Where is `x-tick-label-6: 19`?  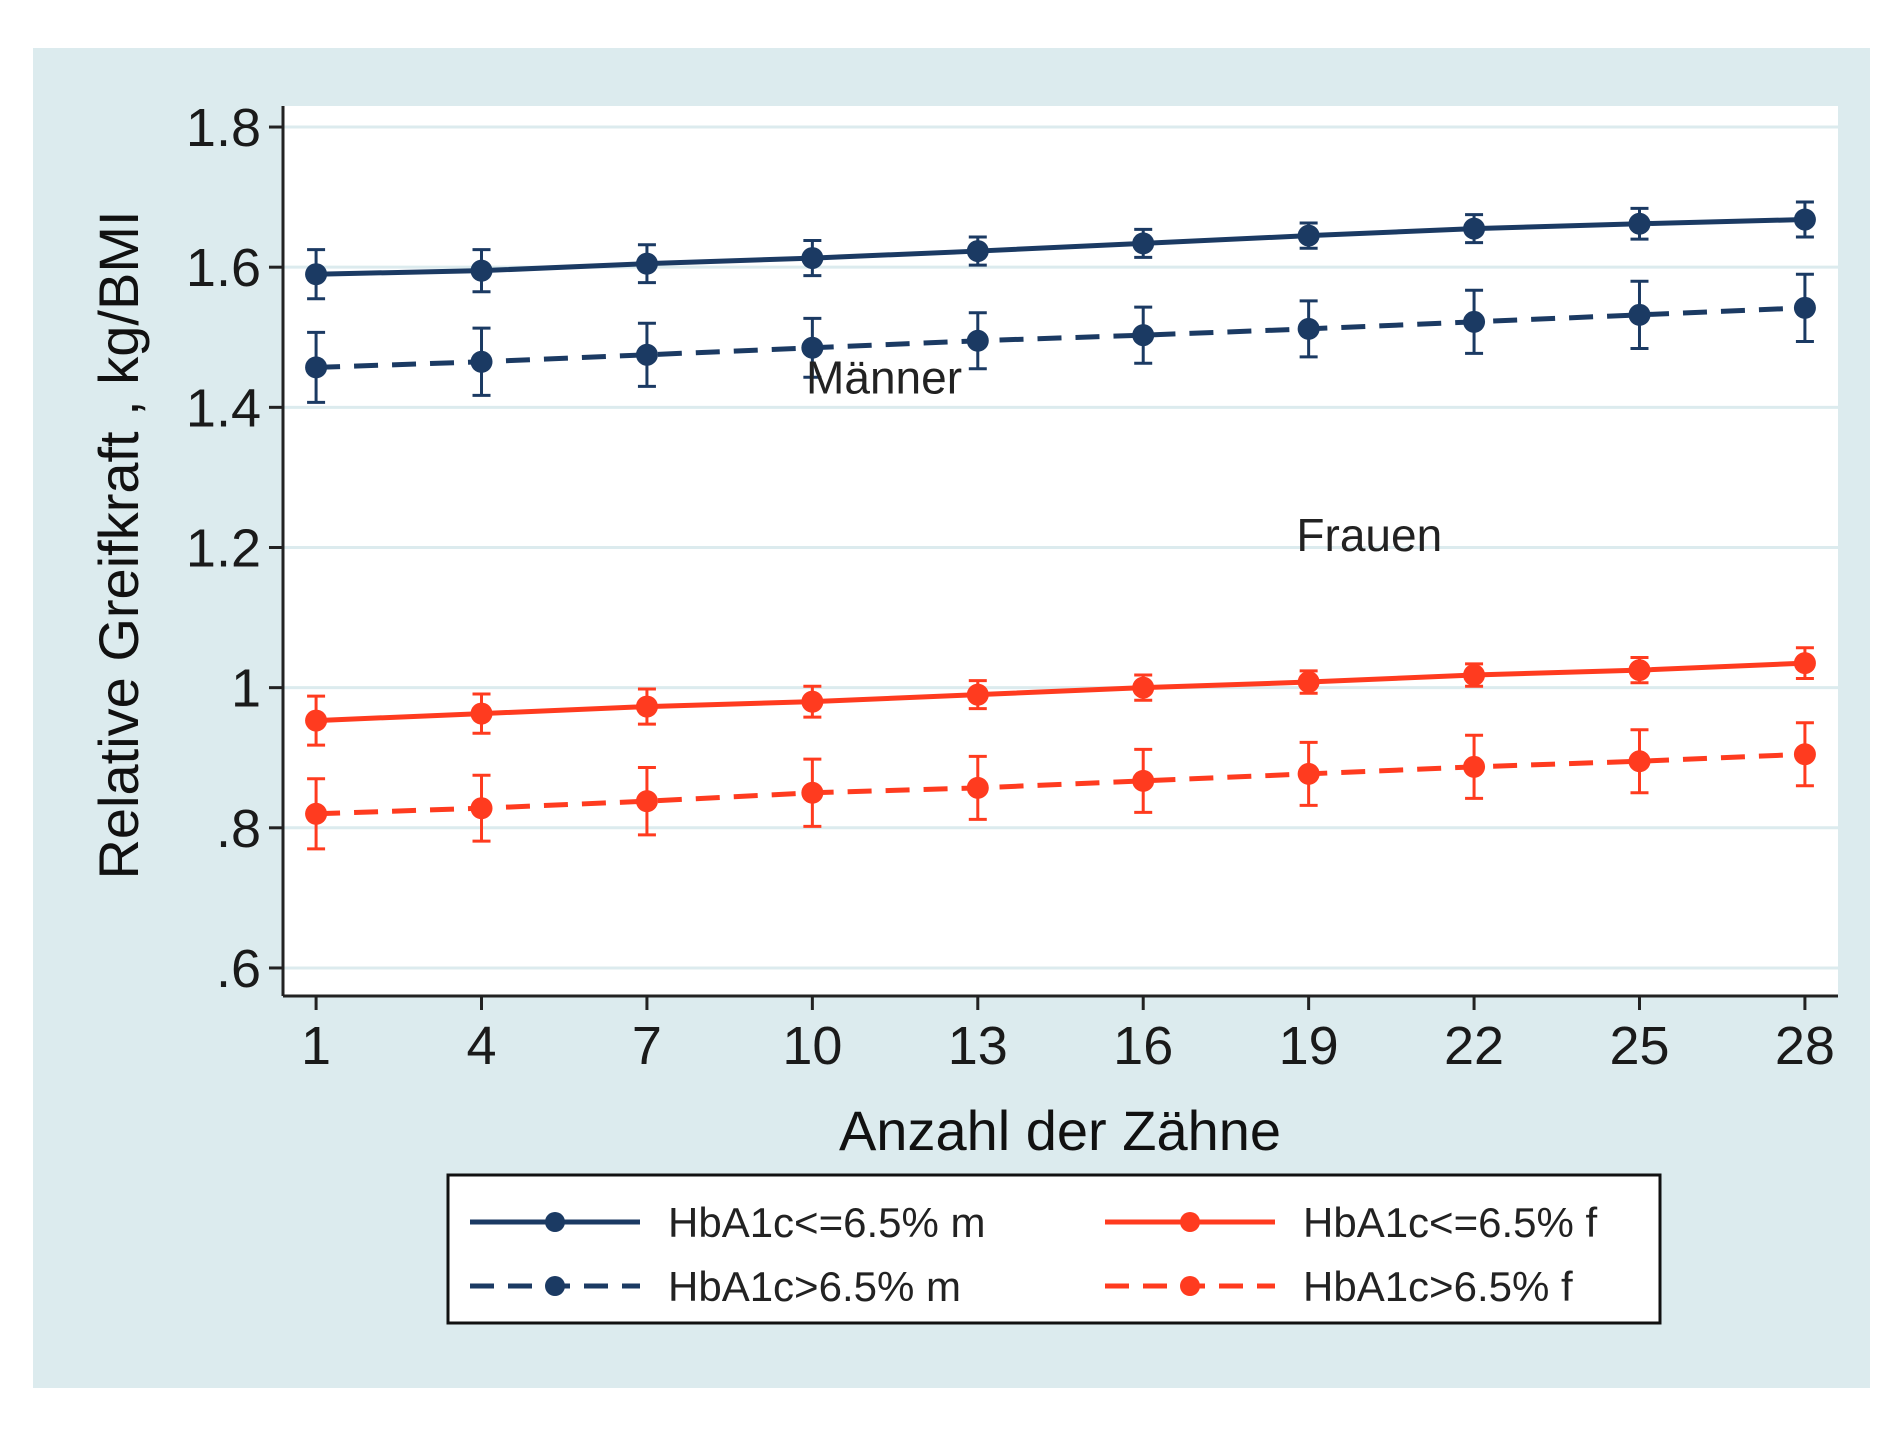 x-tick-label-6: 19 is located at coordinates (1309, 1046).